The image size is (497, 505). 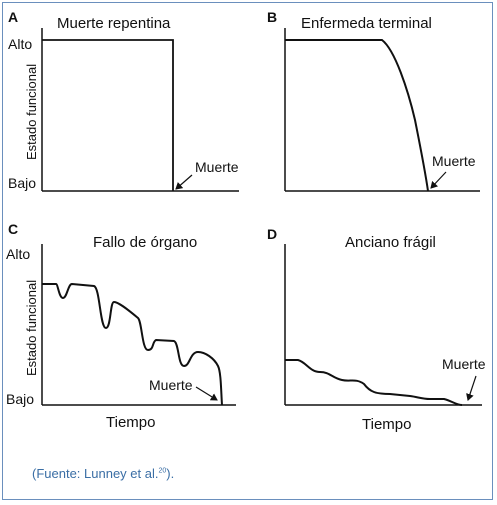 What do you see at coordinates (31, 328) in the screenshot?
I see `panel-c-ylabel: Estado funcional` at bounding box center [31, 328].